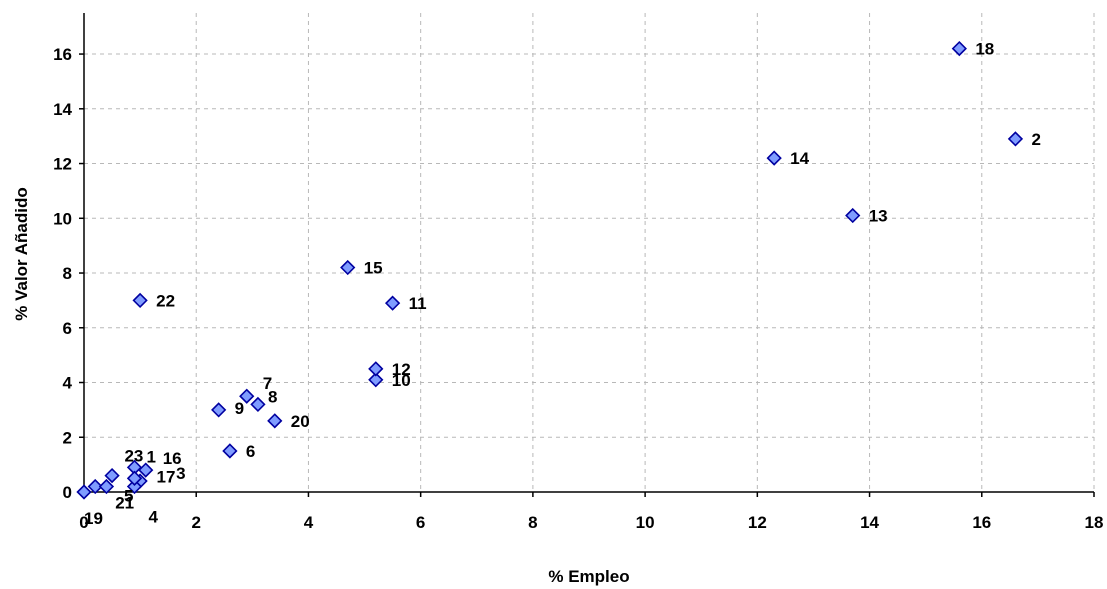 Image resolution: width=1107 pixels, height=589 pixels. Describe the element at coordinates (757, 522) in the screenshot. I see `x-tick-label: 12` at that location.